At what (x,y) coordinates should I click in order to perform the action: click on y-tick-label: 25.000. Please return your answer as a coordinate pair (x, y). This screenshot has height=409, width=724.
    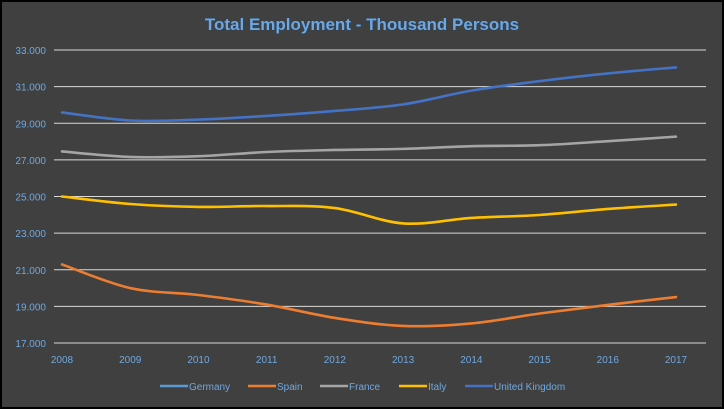
    Looking at the image, I should click on (30, 198).